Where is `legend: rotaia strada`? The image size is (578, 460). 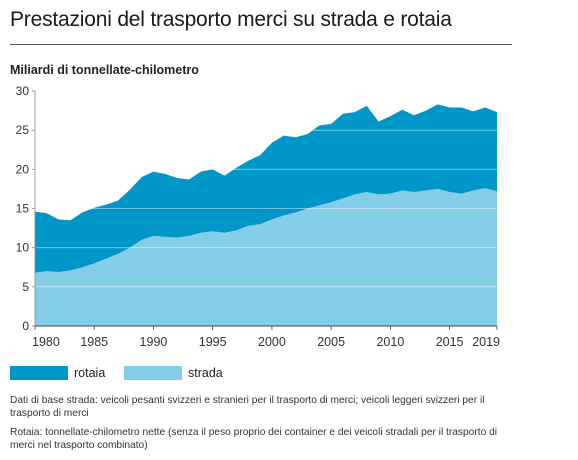 legend: rotaia strada is located at coordinates (160, 373).